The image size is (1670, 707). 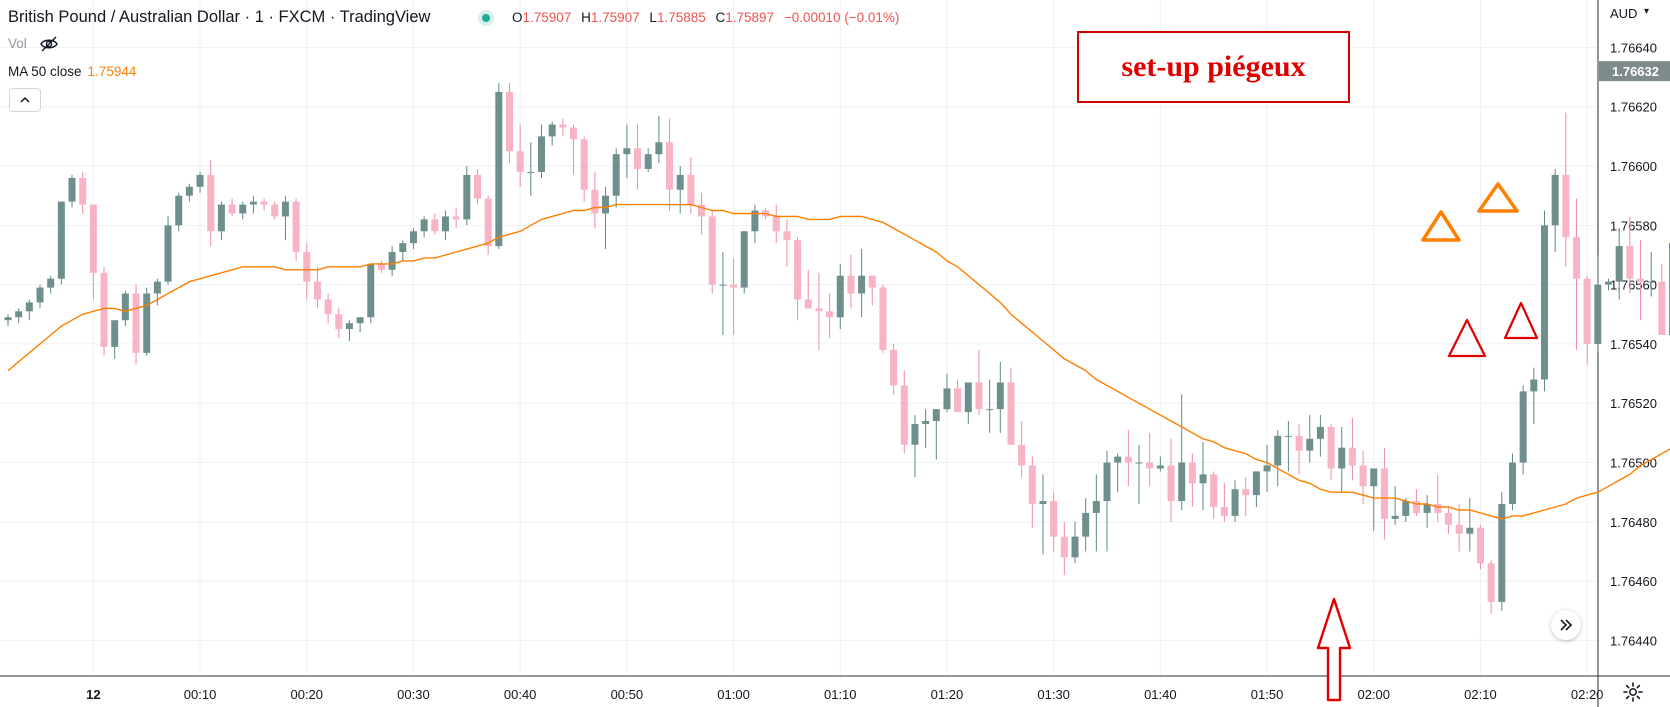 What do you see at coordinates (1160, 694) in the screenshot?
I see `time-tick-label: 01:40` at bounding box center [1160, 694].